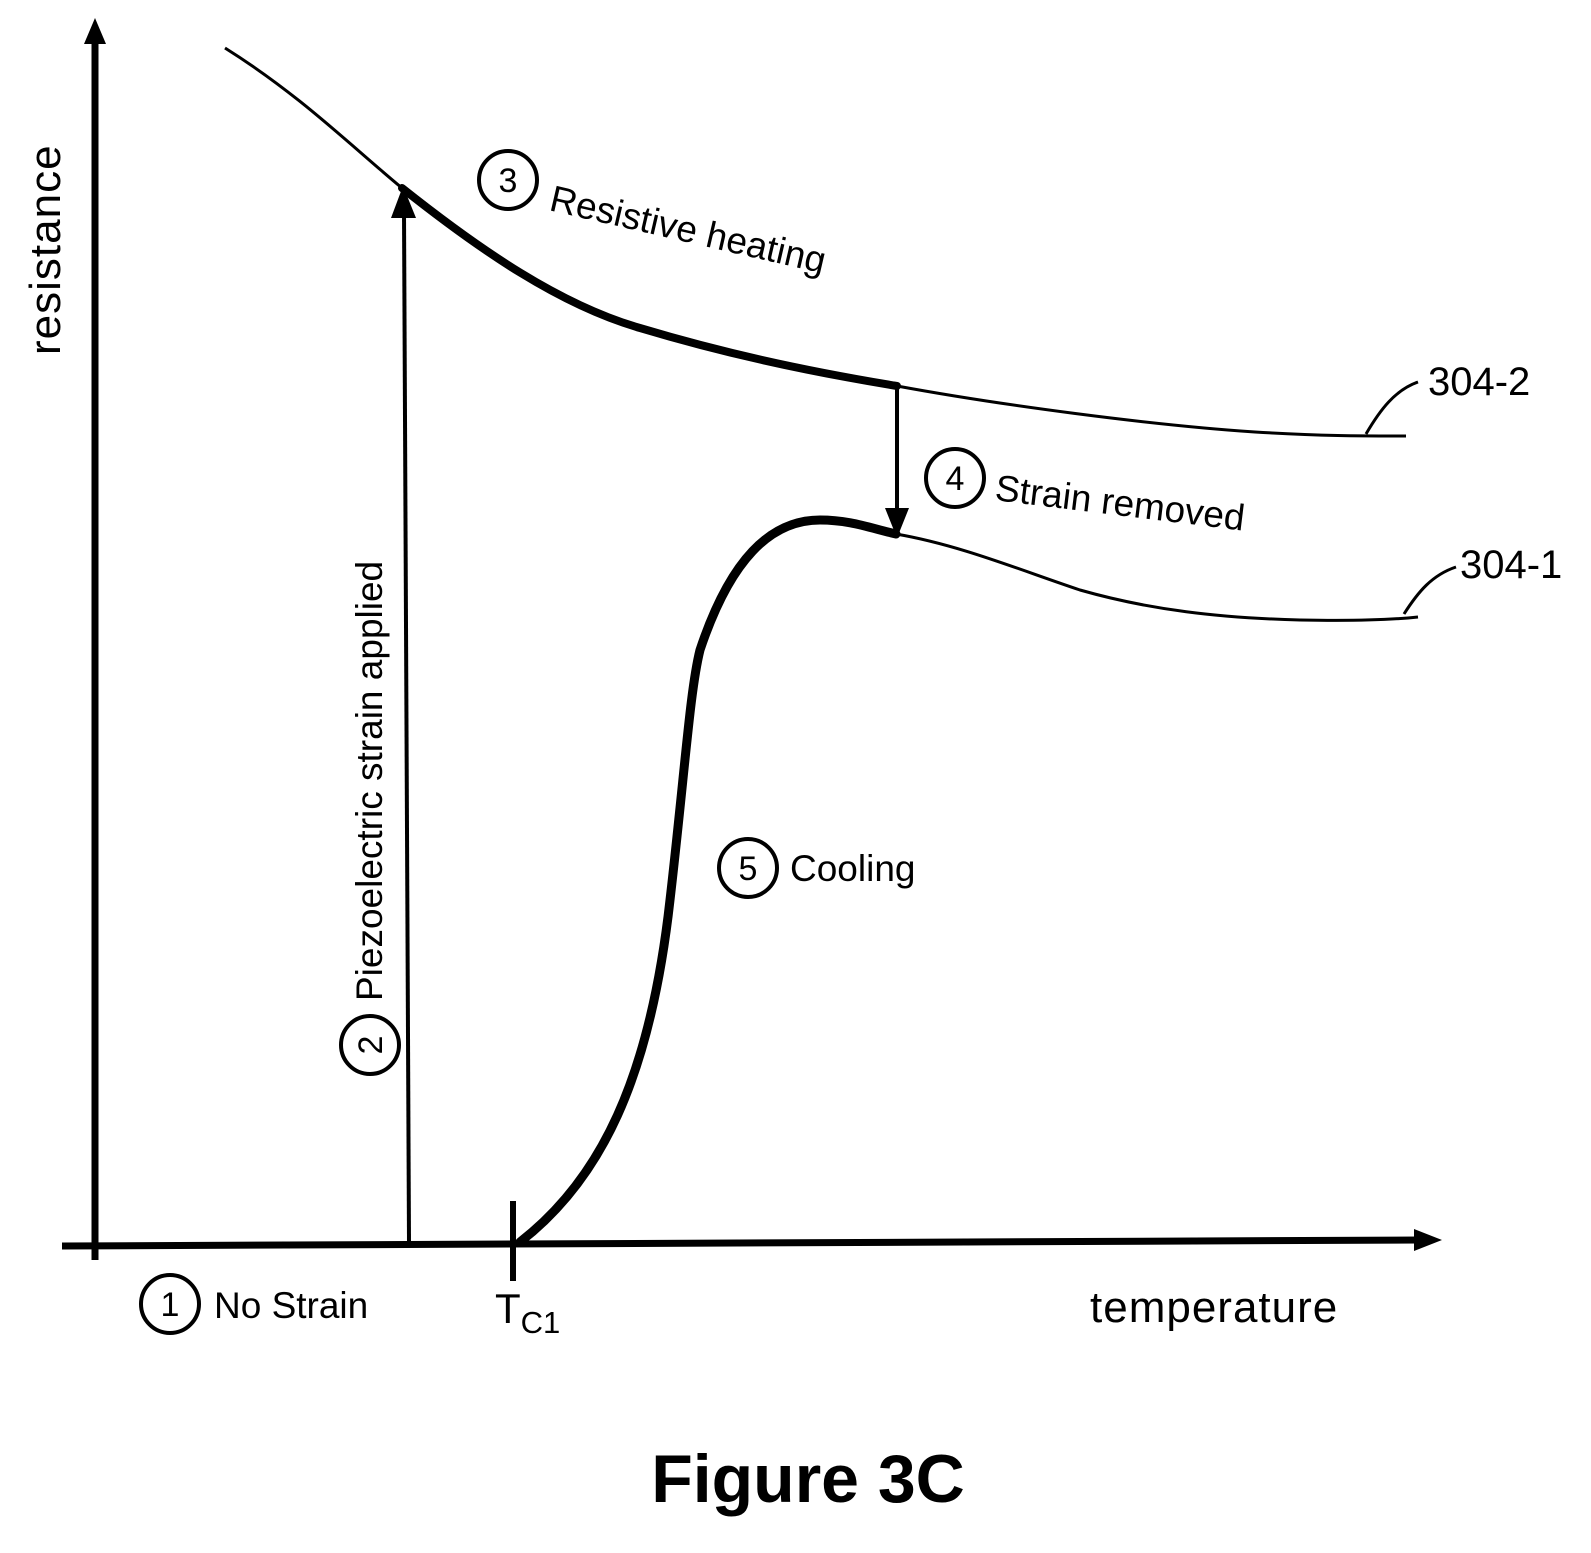 The height and width of the screenshot is (1553, 1591). What do you see at coordinates (291, 1305) in the screenshot?
I see `step-1-label: No Strain` at bounding box center [291, 1305].